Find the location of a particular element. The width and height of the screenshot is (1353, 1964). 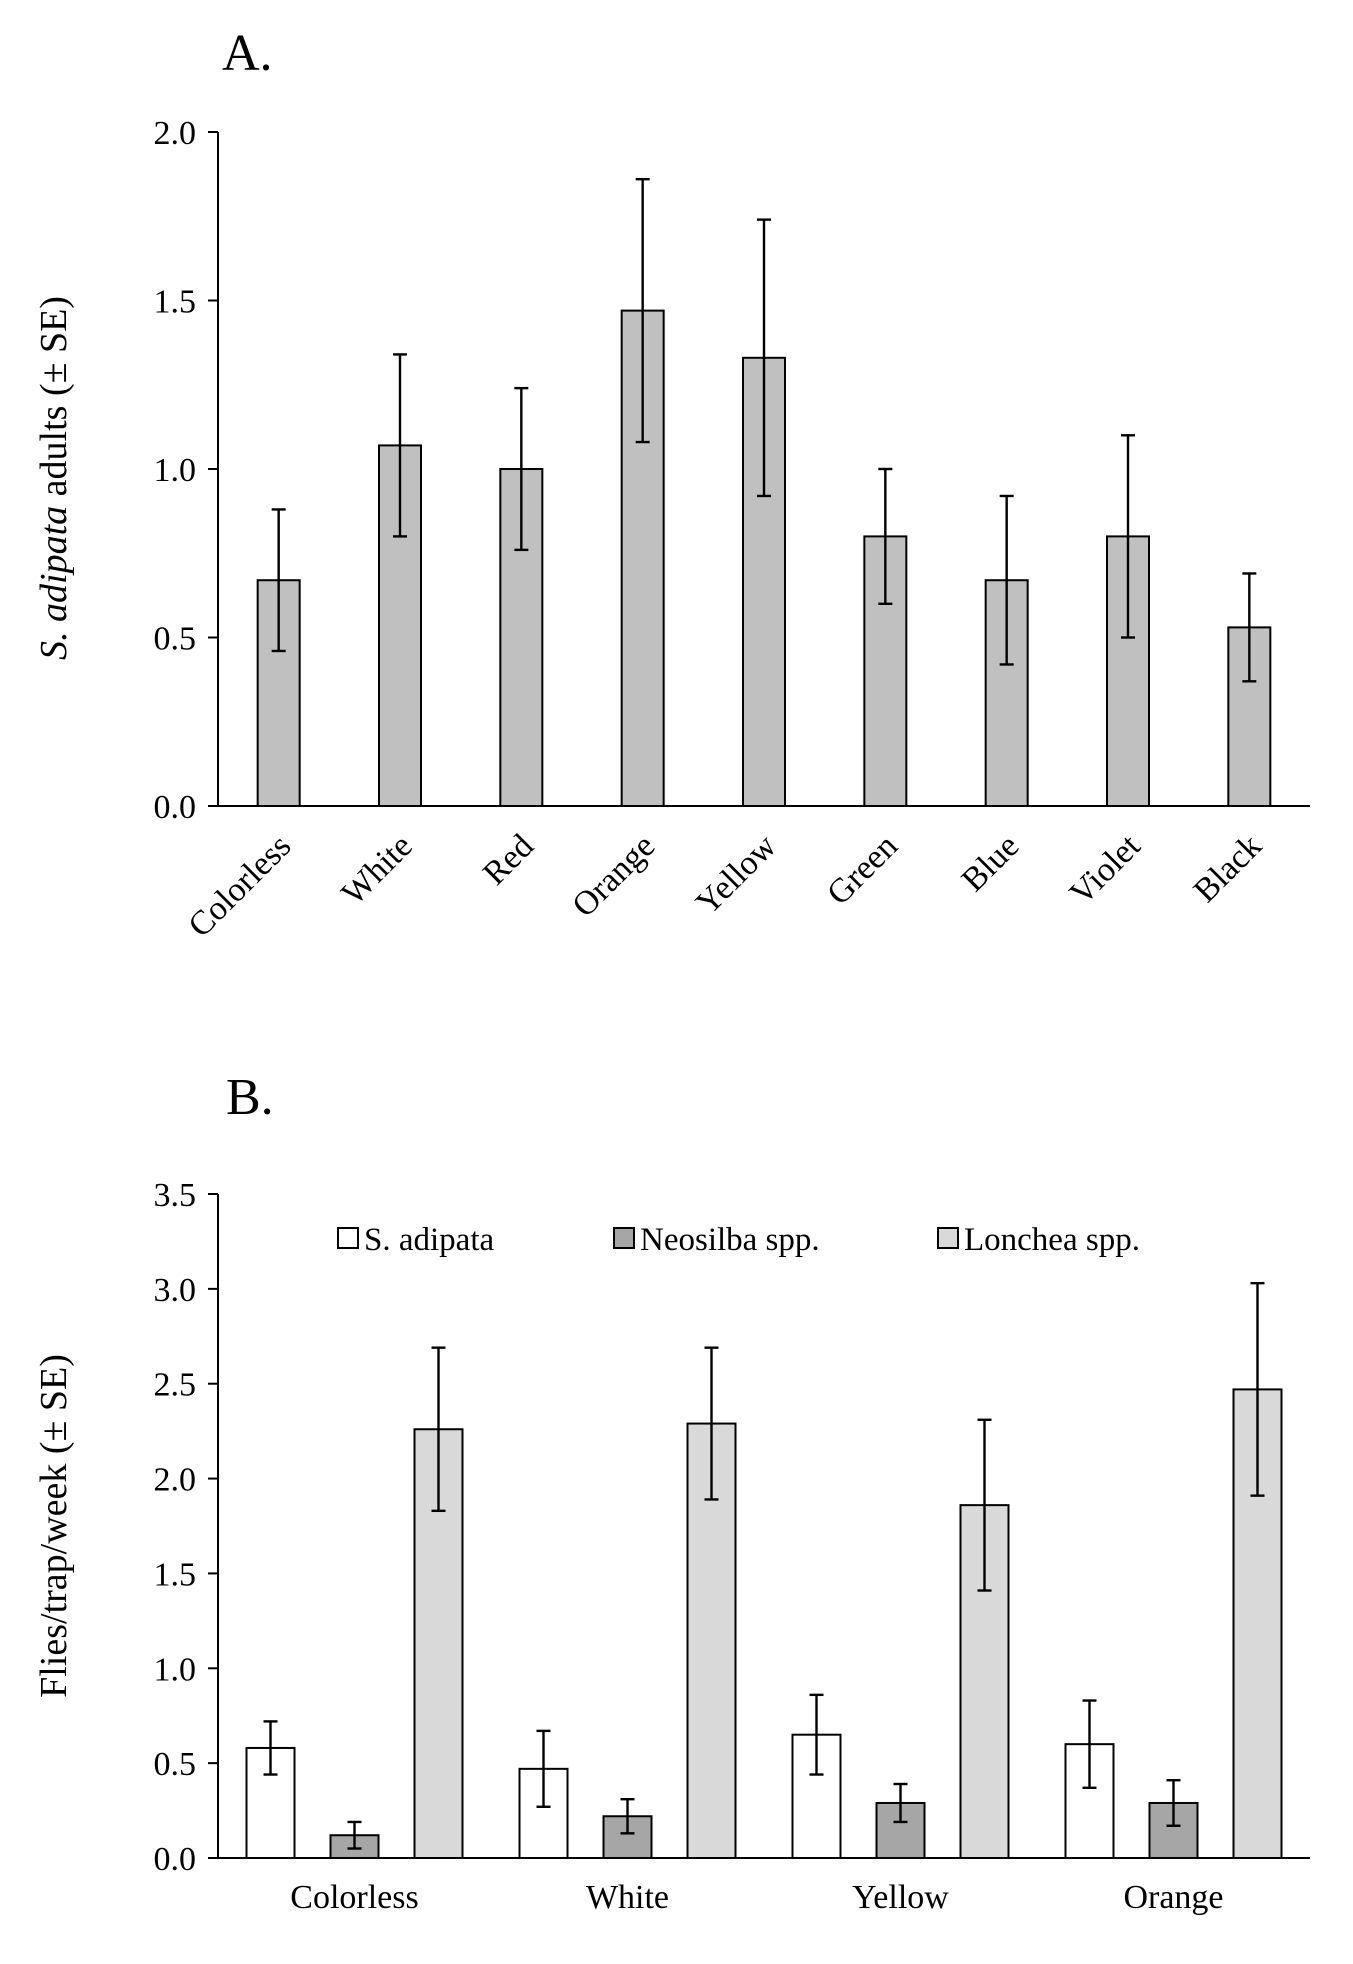

panel-a-y-tick-label: 1.5 is located at coordinates (175, 302).